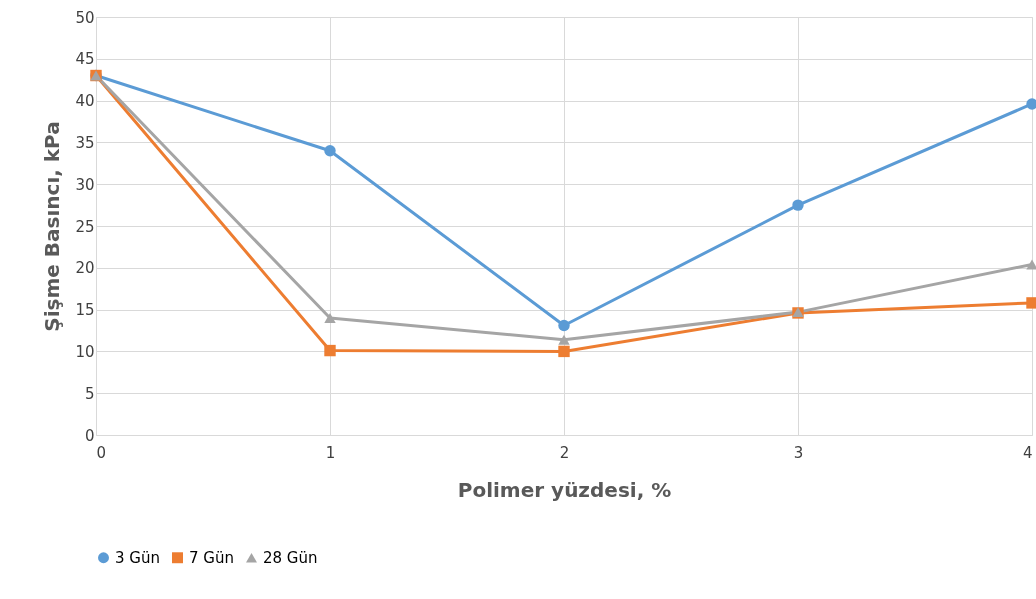  What do you see at coordinates (101, 452) in the screenshot?
I see `x-tick-label: 0` at bounding box center [101, 452].